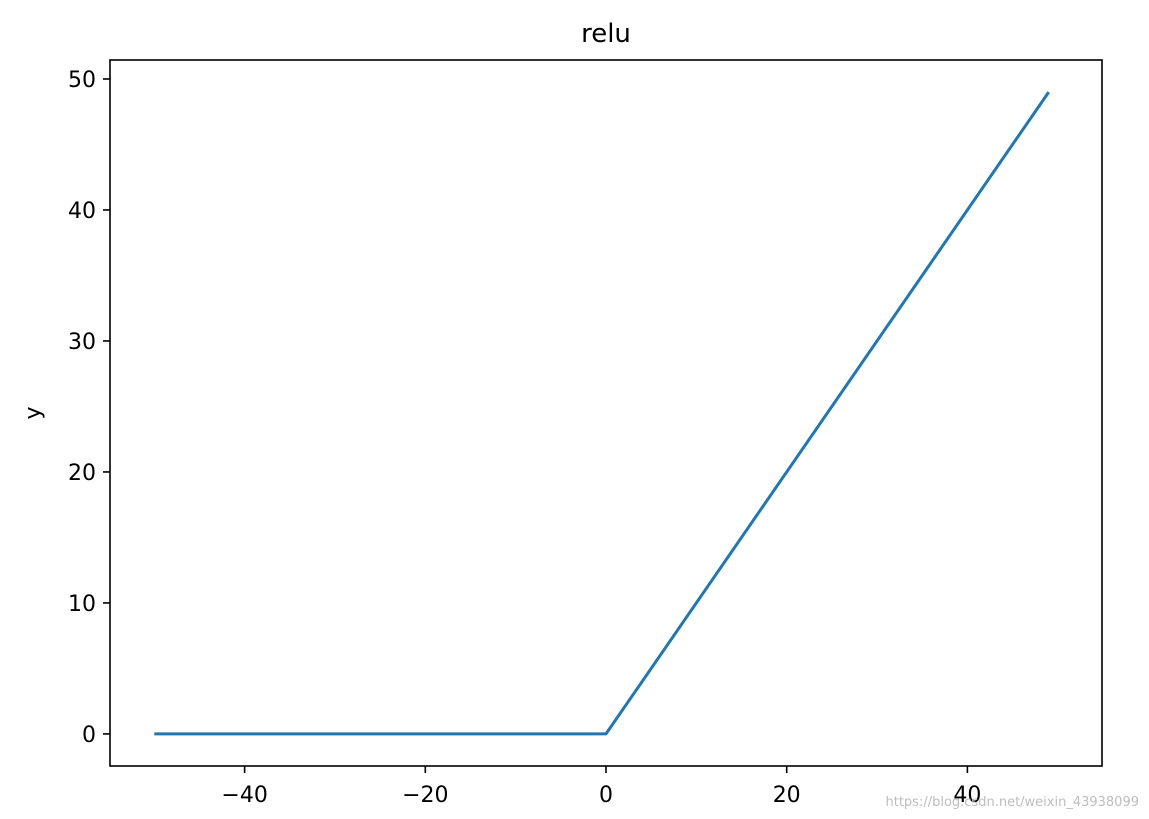 The width and height of the screenshot is (1149, 819). Describe the element at coordinates (606, 34) in the screenshot. I see `chart-title: relu` at that location.